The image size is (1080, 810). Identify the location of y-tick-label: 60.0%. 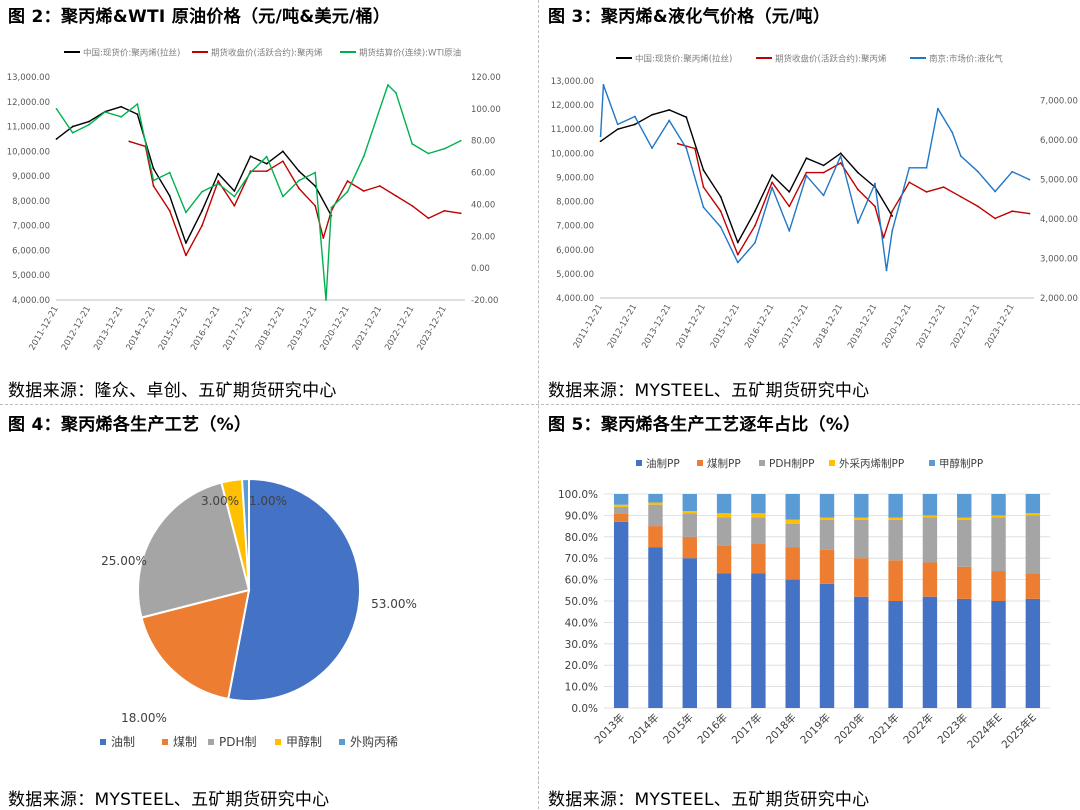
(581, 581).